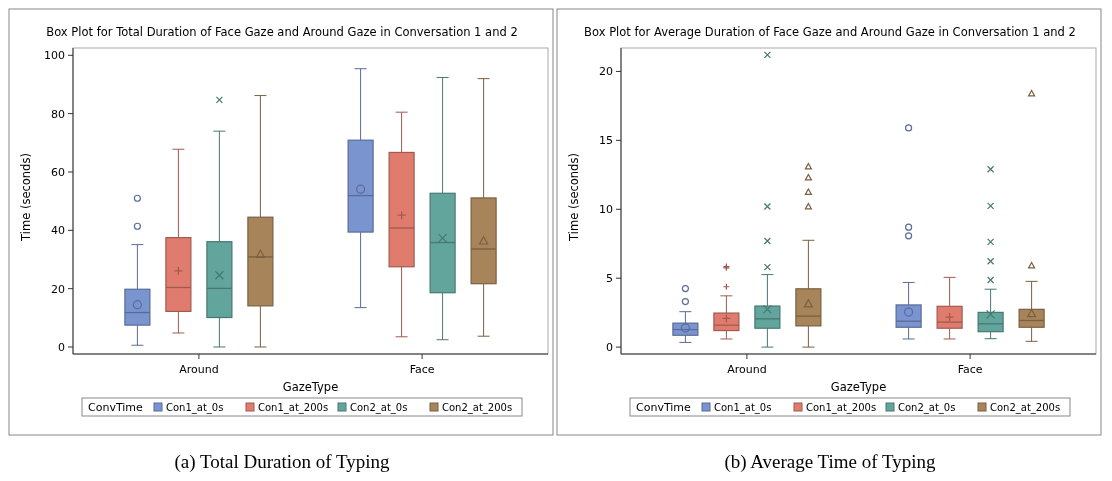 The image size is (1112, 481). What do you see at coordinates (830, 462) in the screenshot?
I see `text: (b) Average Time of Typing` at bounding box center [830, 462].